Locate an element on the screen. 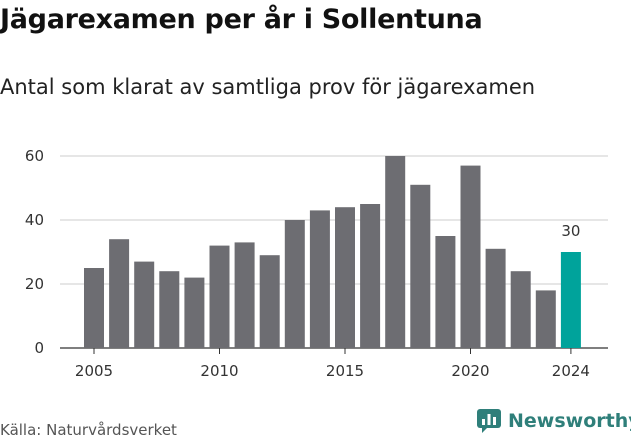 The height and width of the screenshot is (439, 631). y-tick-label: 20 is located at coordinates (34, 284).